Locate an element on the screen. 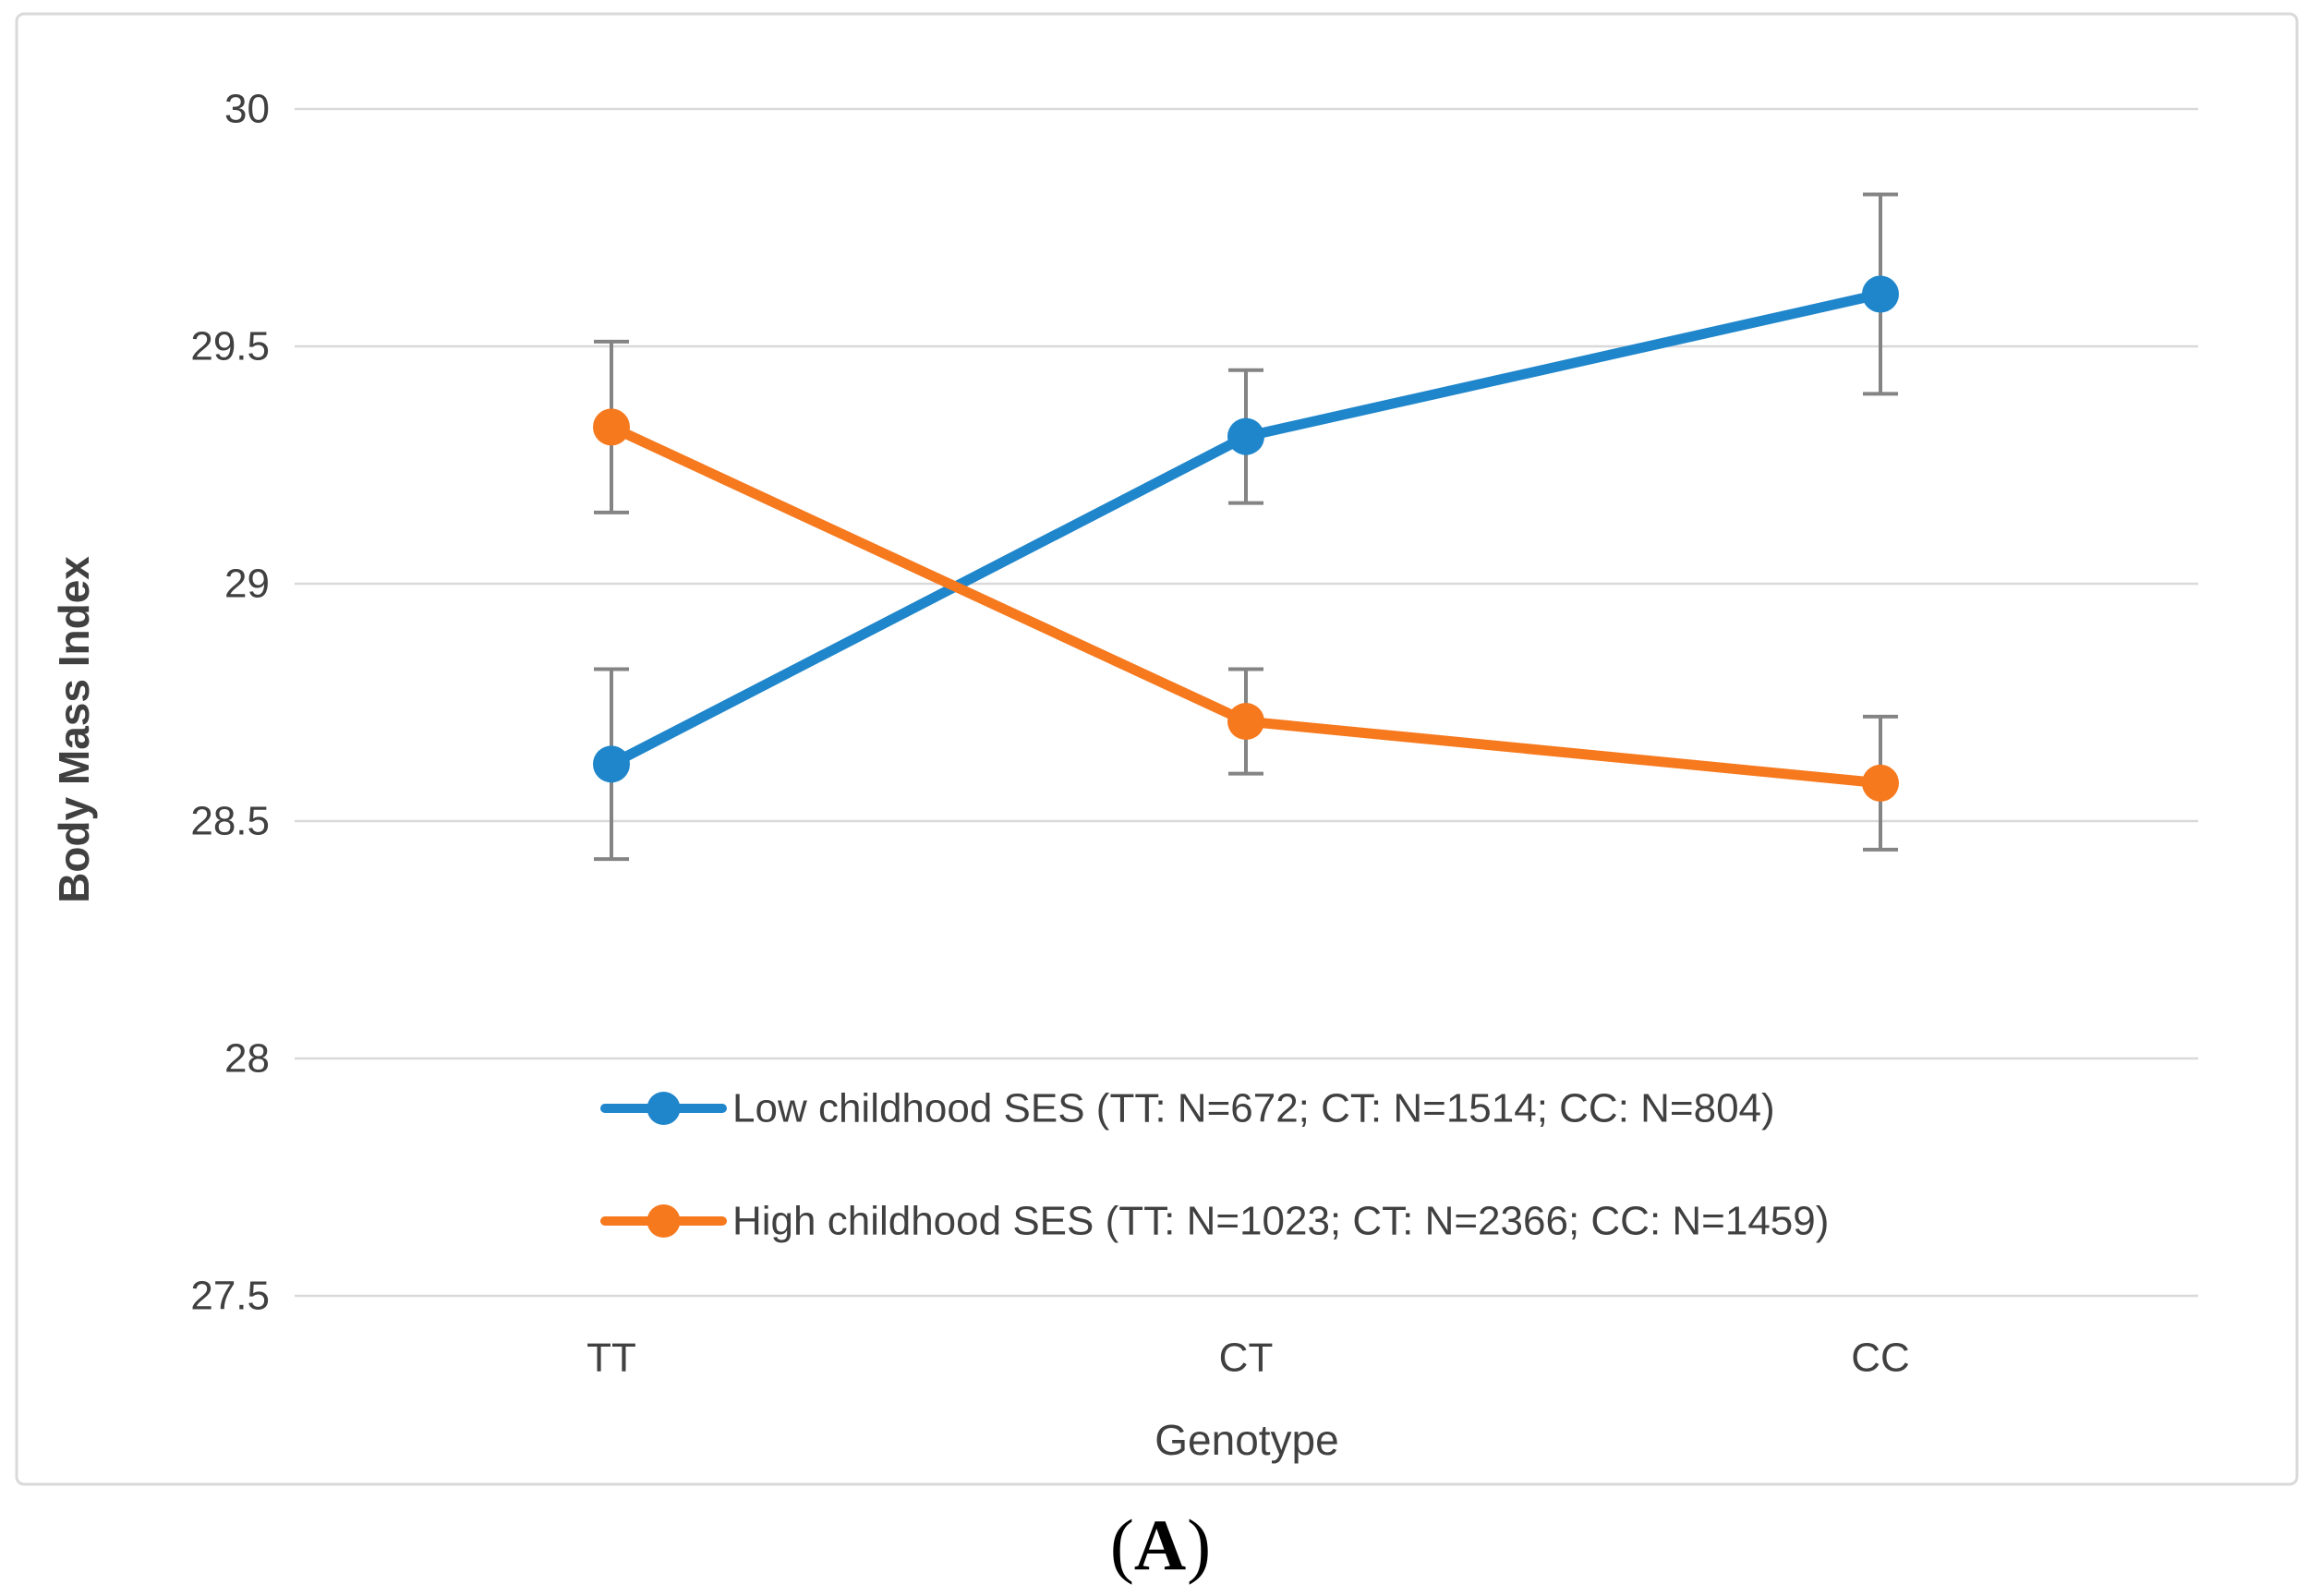  y-tick-label-29.5: 29.5 is located at coordinates (230, 346).